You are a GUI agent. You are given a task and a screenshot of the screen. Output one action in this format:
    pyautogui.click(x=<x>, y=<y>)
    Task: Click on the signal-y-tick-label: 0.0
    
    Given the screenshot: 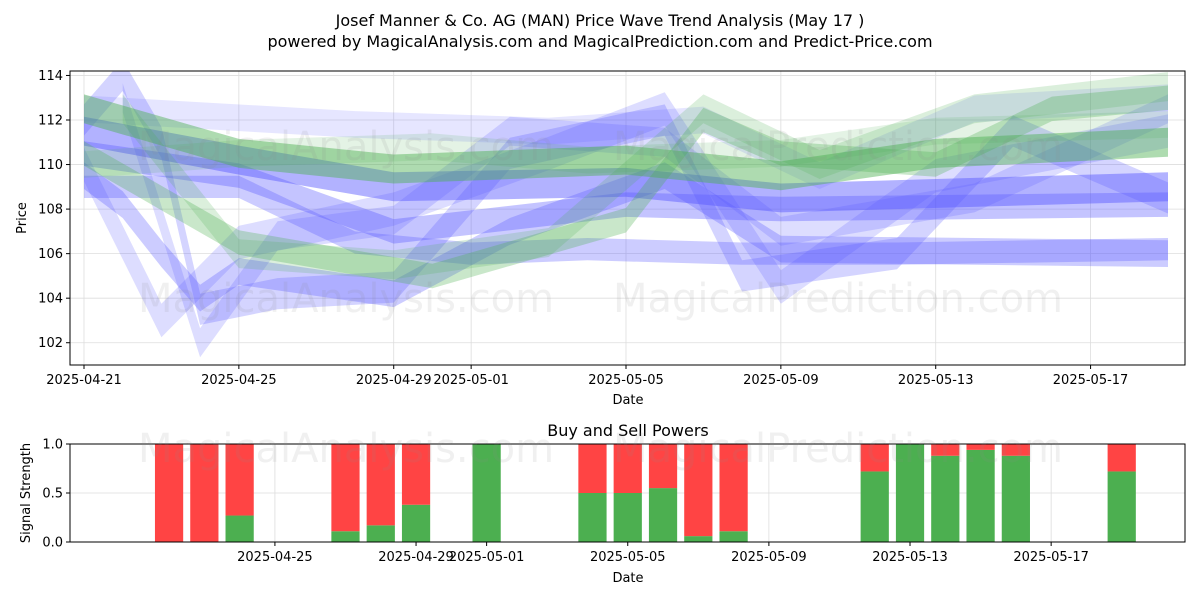 What is the action you would take?
    pyautogui.click(x=52, y=543)
    